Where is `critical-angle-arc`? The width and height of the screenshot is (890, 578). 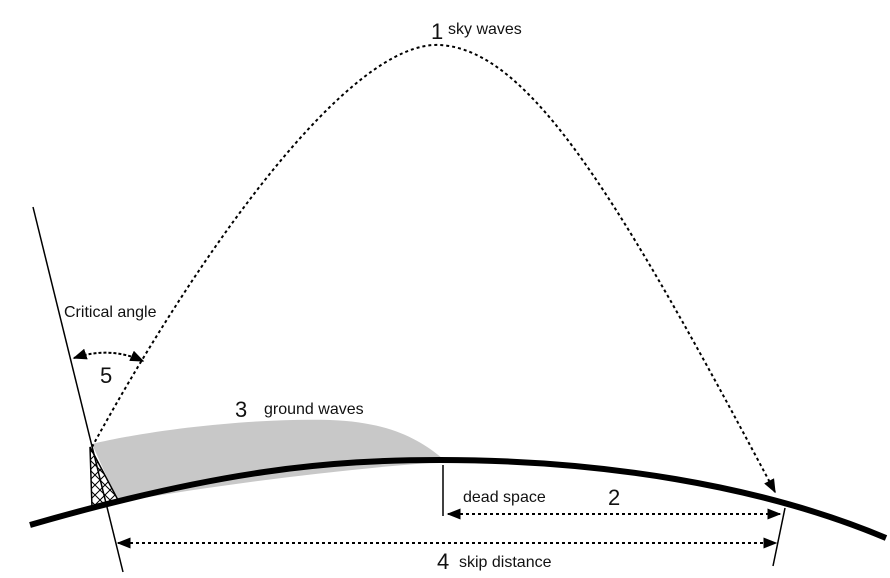
critical-angle-arc is located at coordinates (108, 355).